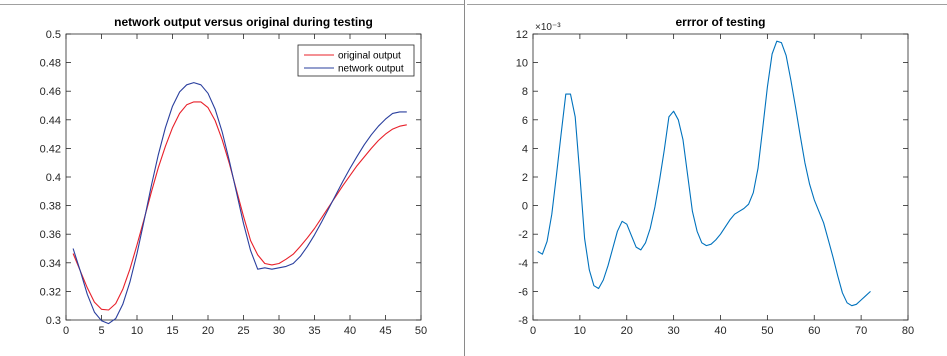  What do you see at coordinates (53, 321) in the screenshot?
I see `y-tick-label: 0.3` at bounding box center [53, 321].